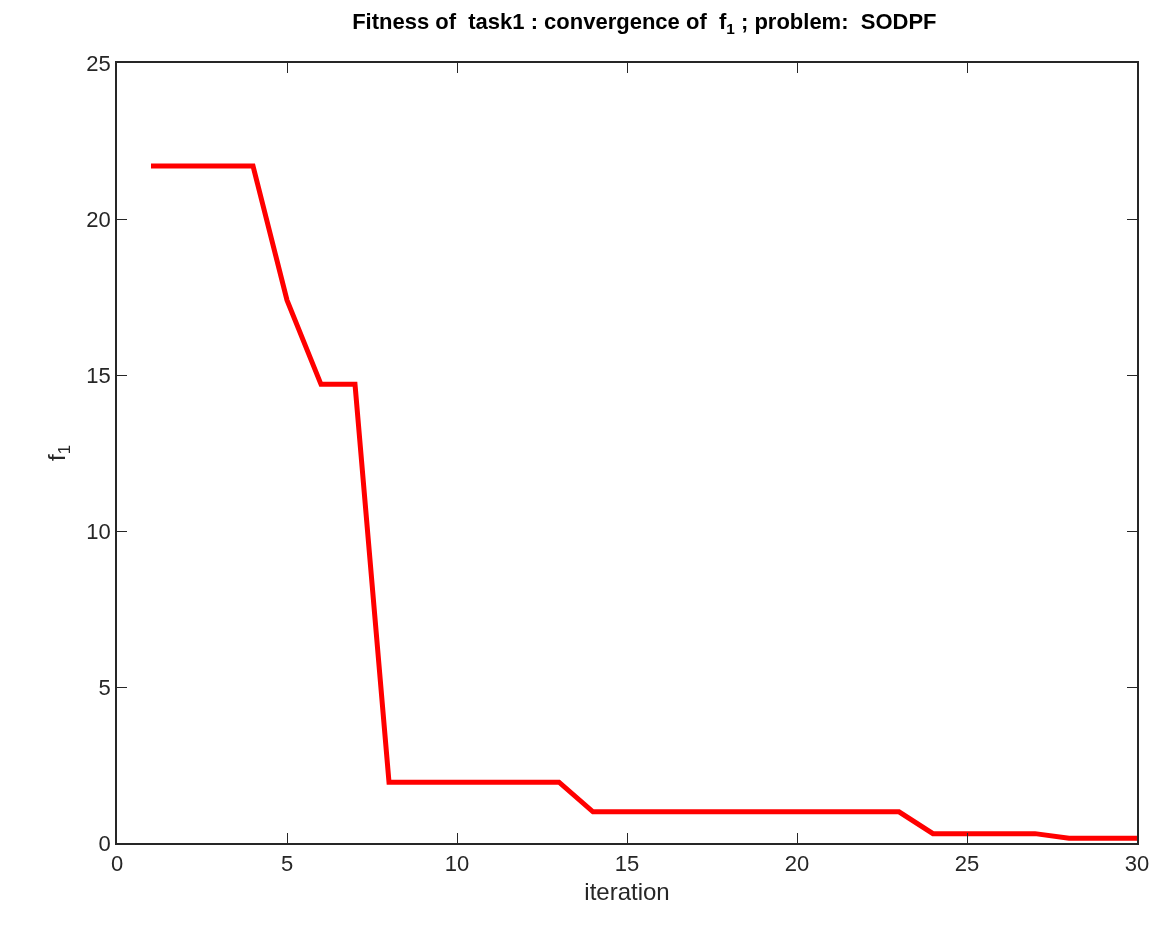 This screenshot has height=929, width=1161. What do you see at coordinates (627, 864) in the screenshot?
I see `x-tick-label: 15` at bounding box center [627, 864].